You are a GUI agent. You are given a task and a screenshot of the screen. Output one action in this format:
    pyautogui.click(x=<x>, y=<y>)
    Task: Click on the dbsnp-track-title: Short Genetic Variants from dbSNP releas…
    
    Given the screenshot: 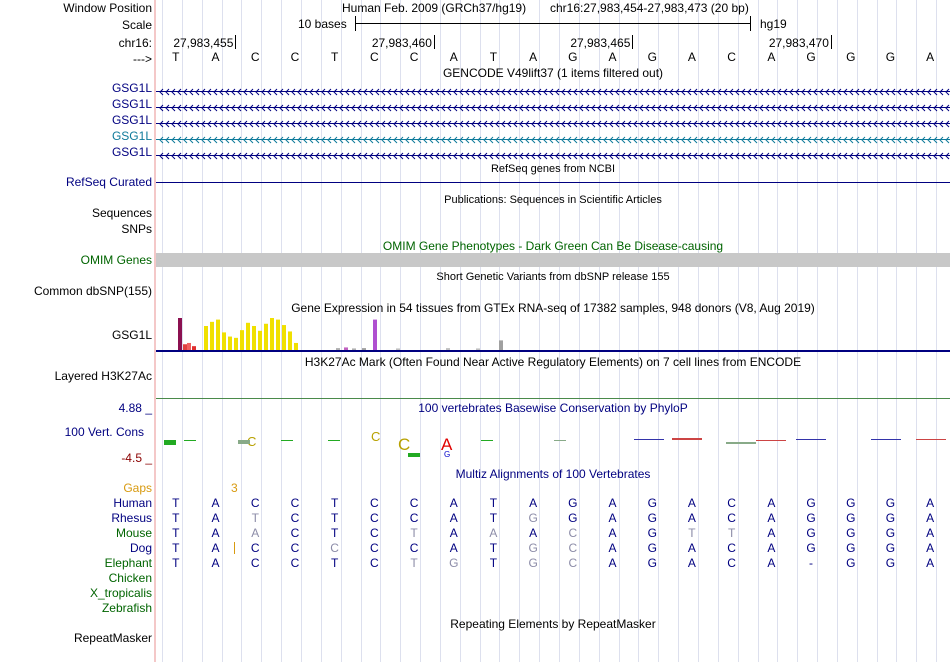 What is the action you would take?
    pyautogui.click(x=553, y=277)
    